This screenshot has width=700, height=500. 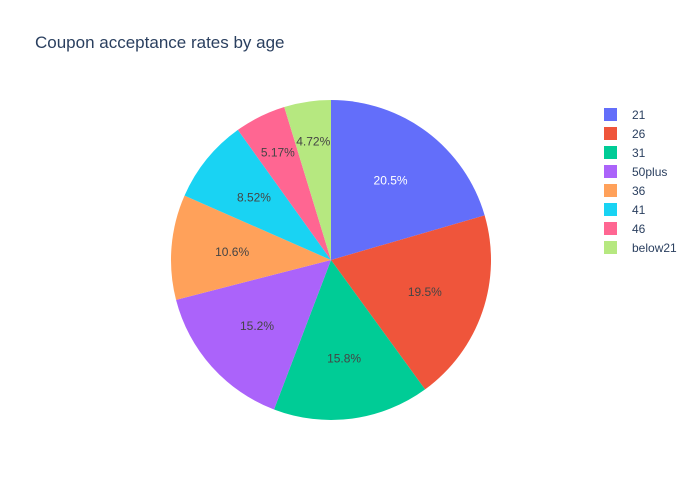 What do you see at coordinates (278, 152) in the screenshot?
I see `slice-label-46: 5.17%` at bounding box center [278, 152].